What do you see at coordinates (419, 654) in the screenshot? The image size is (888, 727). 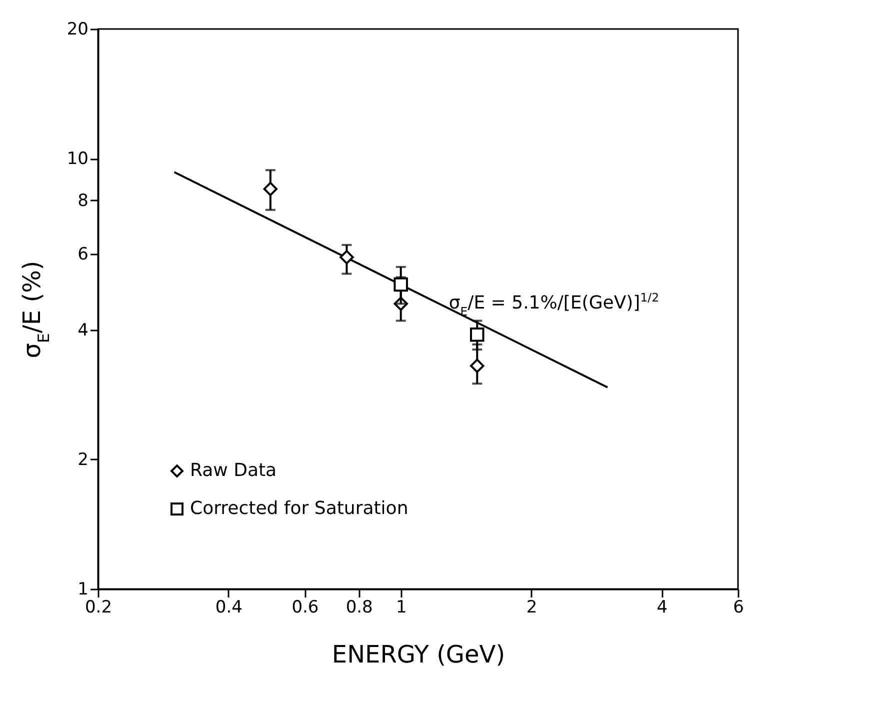 I see `x-axis-title: ENERGY (GeV)` at bounding box center [419, 654].